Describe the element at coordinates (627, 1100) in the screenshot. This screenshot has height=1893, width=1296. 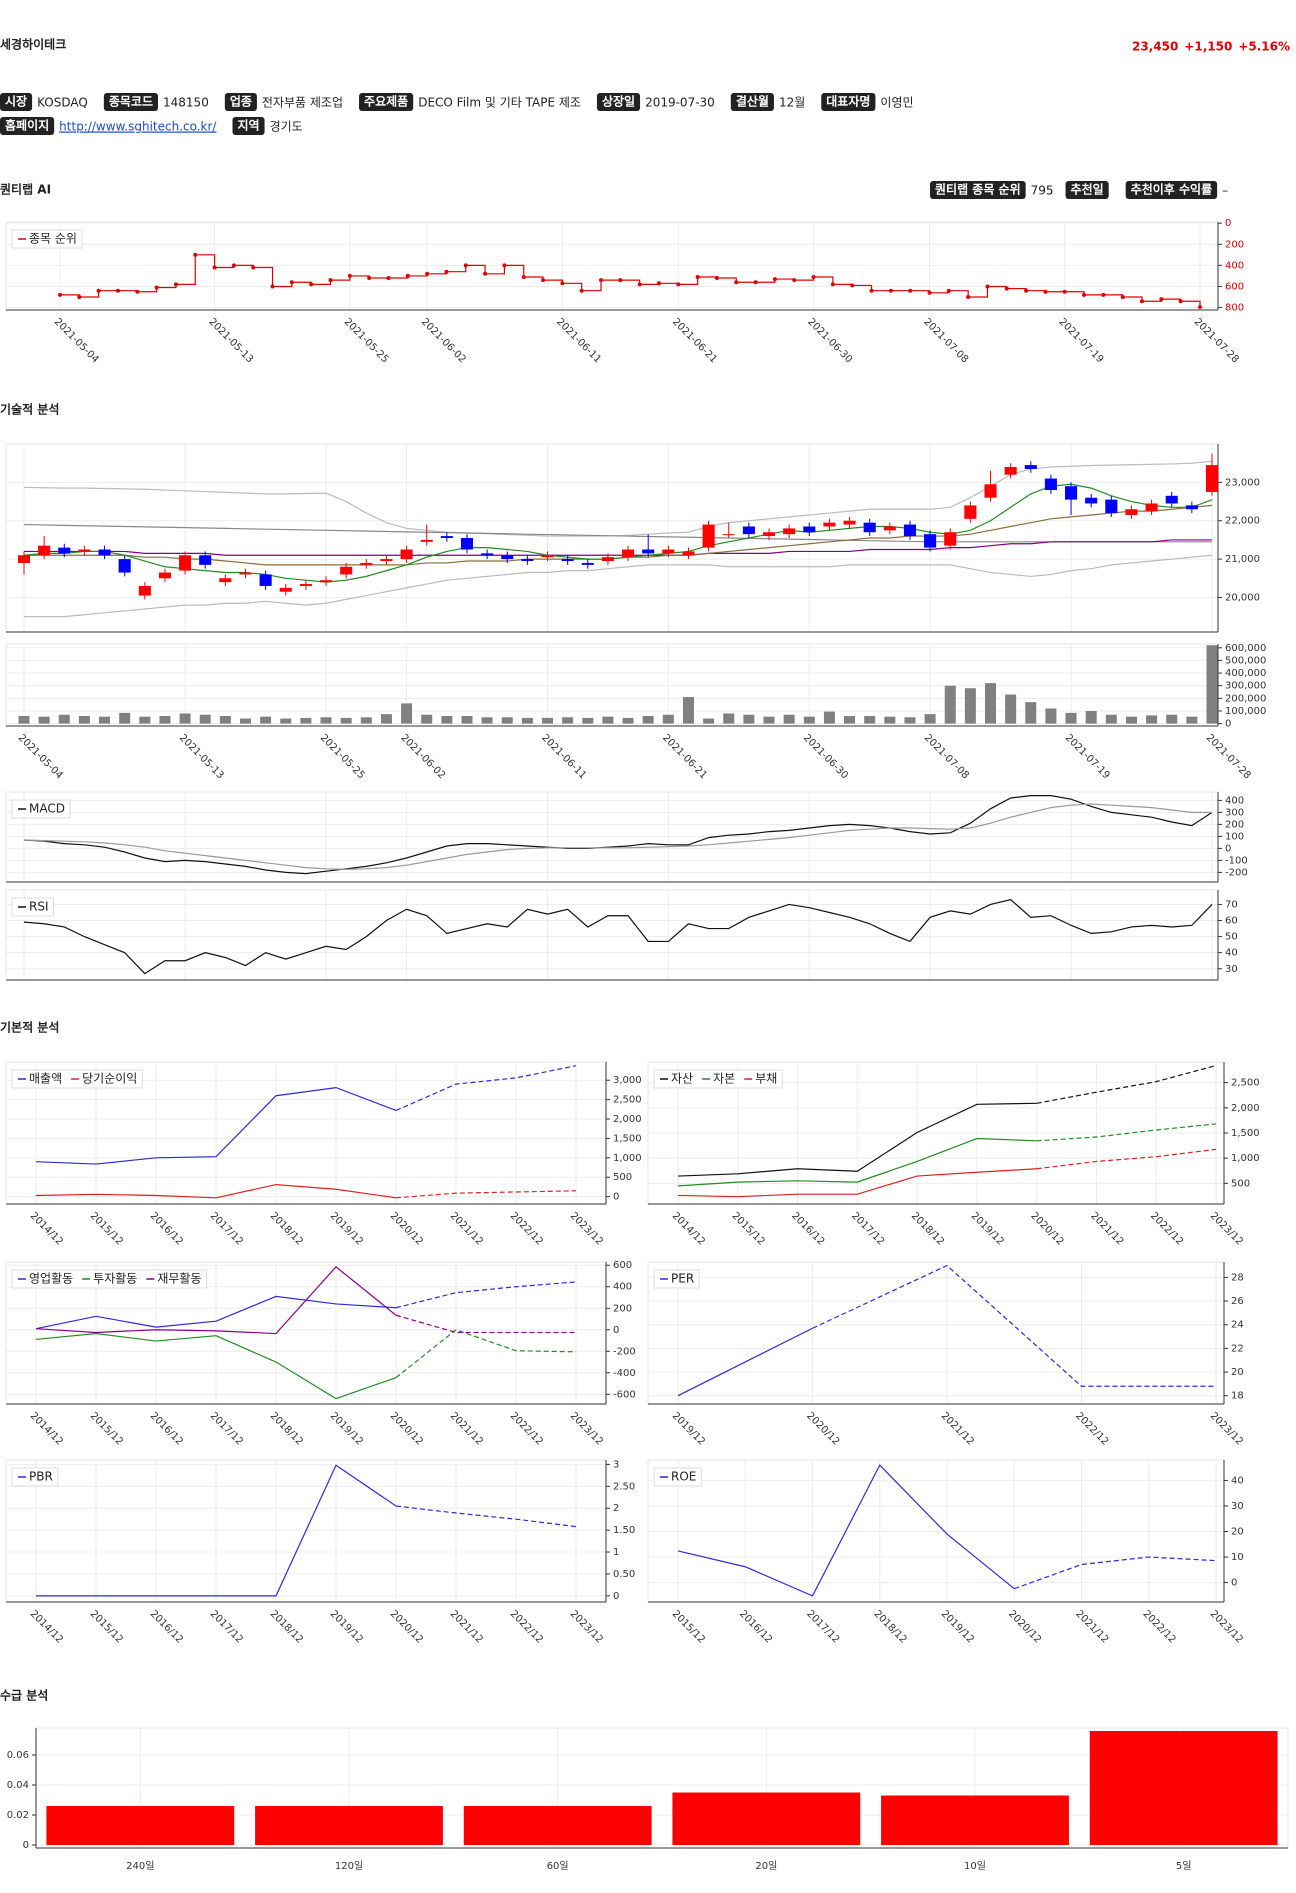
I see `y-tick-label: 2,500` at that location.